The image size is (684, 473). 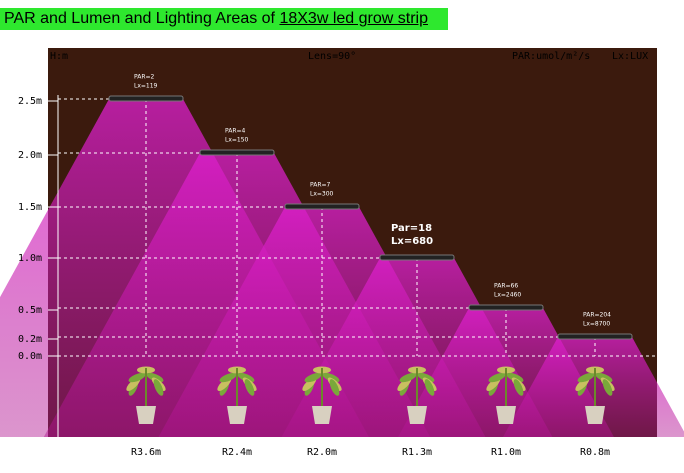 I want to click on title: PAR and Lumen and Lighting Areas of, so click(x=142, y=18).